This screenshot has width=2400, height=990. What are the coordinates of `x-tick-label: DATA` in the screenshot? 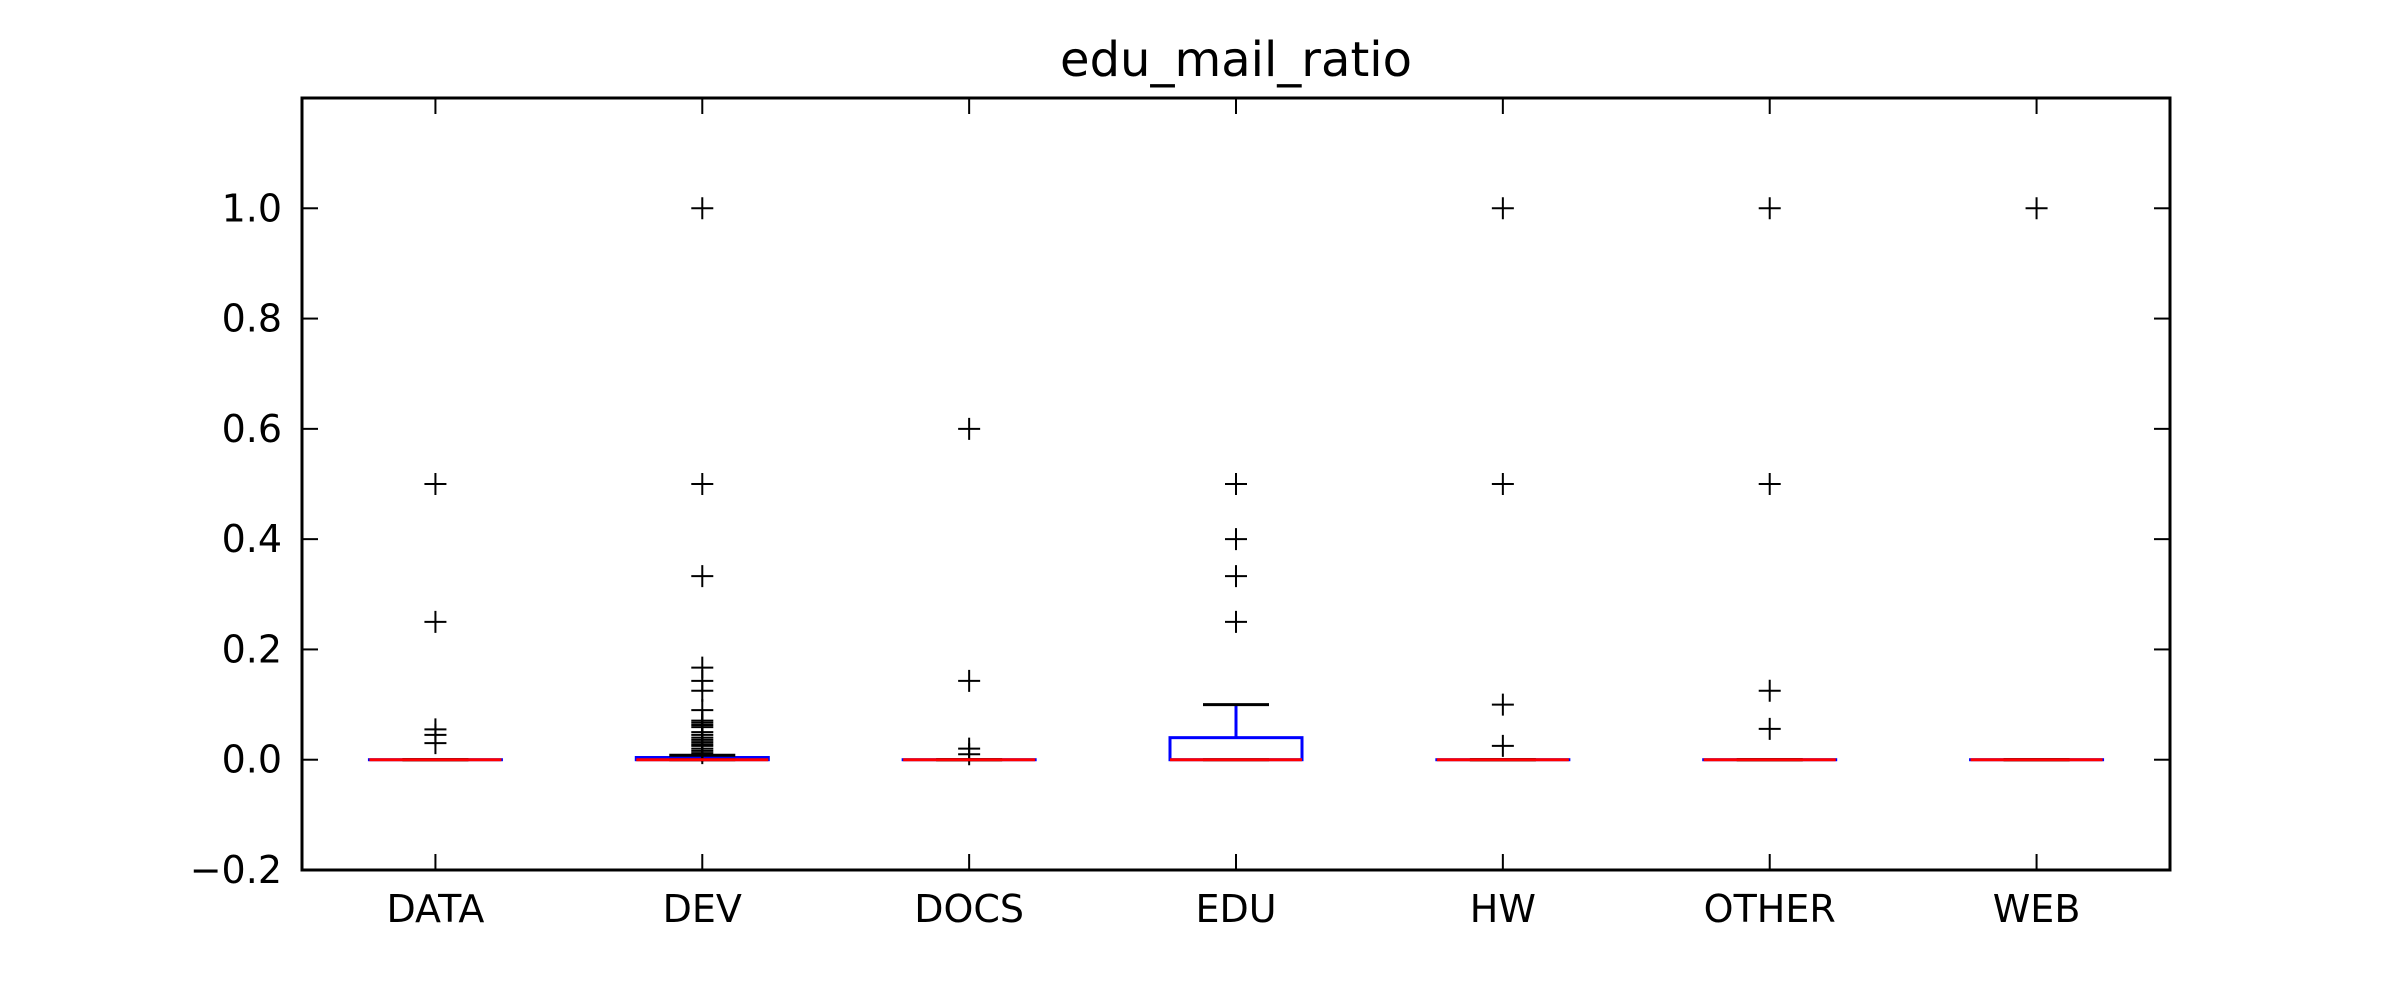 It's located at (435, 909).